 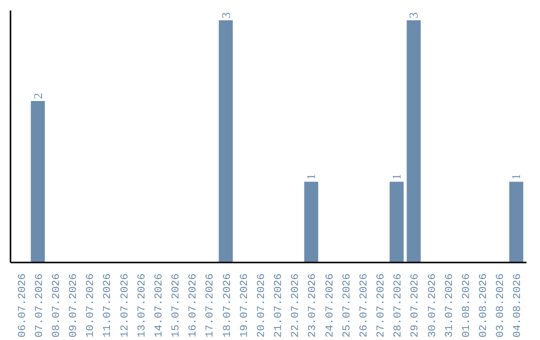 I want to click on x-tick-label: 17.07.2026, so click(x=210, y=305).